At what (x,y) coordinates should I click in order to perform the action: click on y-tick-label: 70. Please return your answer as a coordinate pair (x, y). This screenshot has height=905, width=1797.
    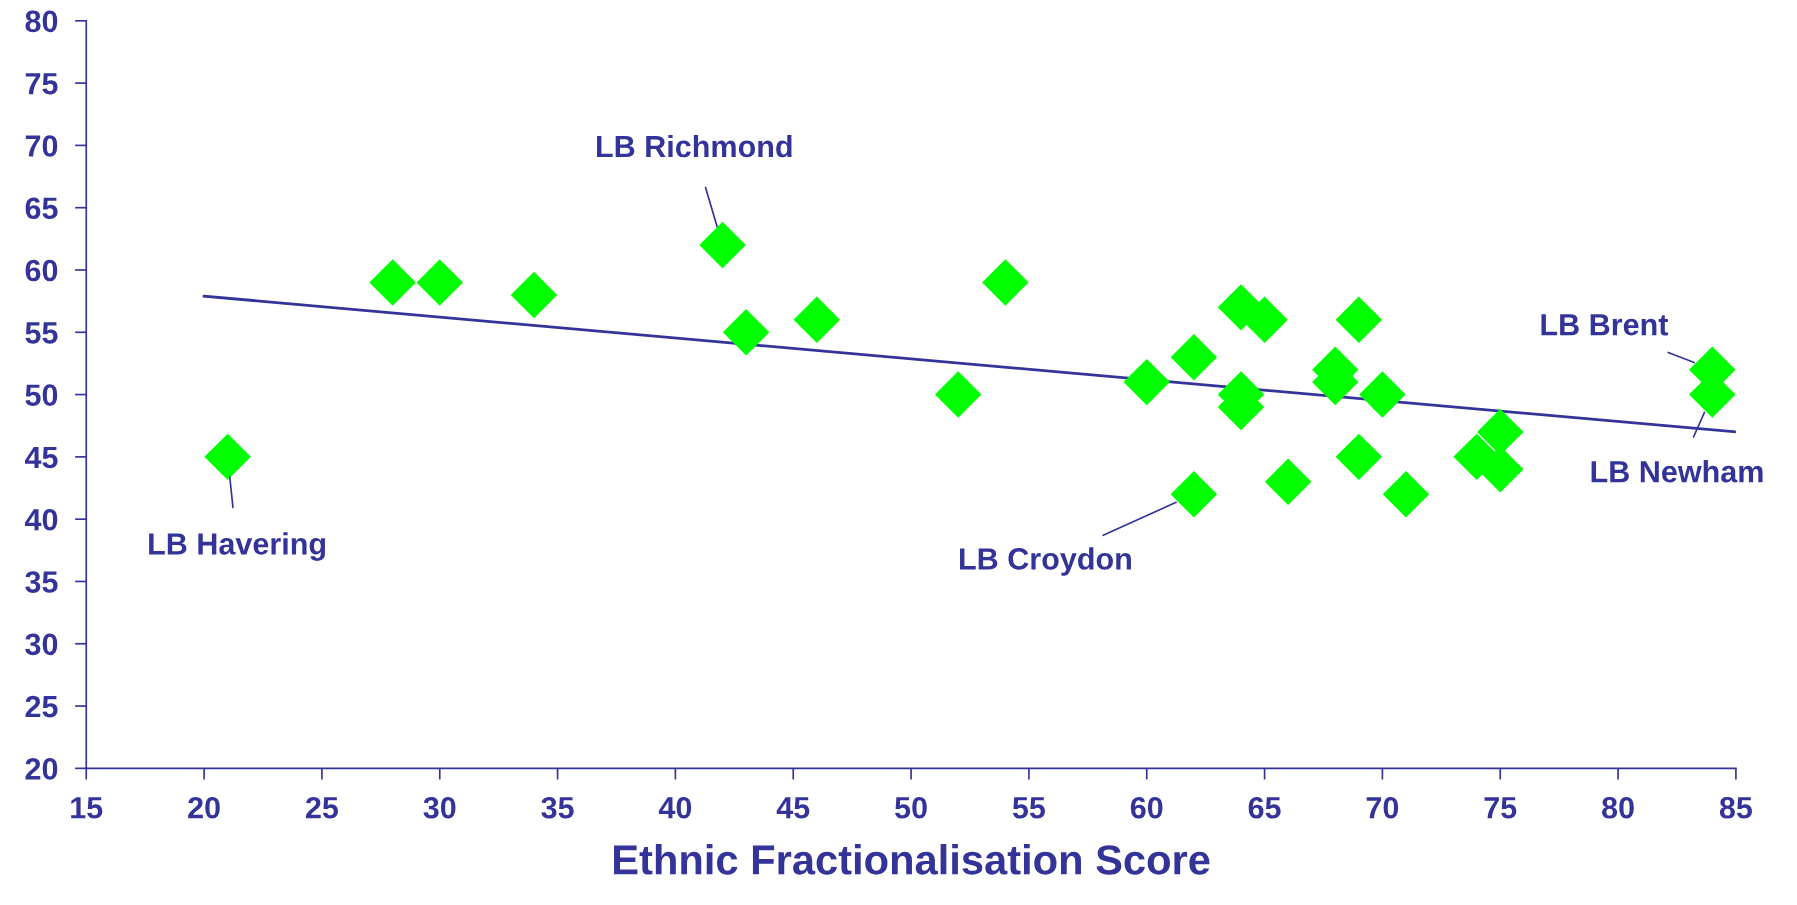
    Looking at the image, I should click on (41, 146).